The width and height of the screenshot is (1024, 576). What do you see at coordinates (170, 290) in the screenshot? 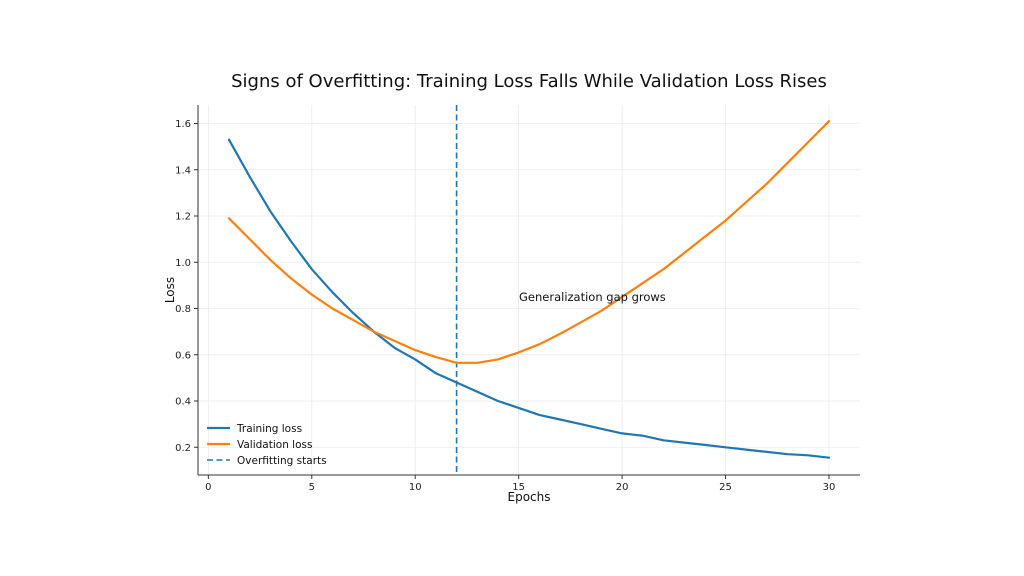
I see `y-axis-label: Loss` at bounding box center [170, 290].